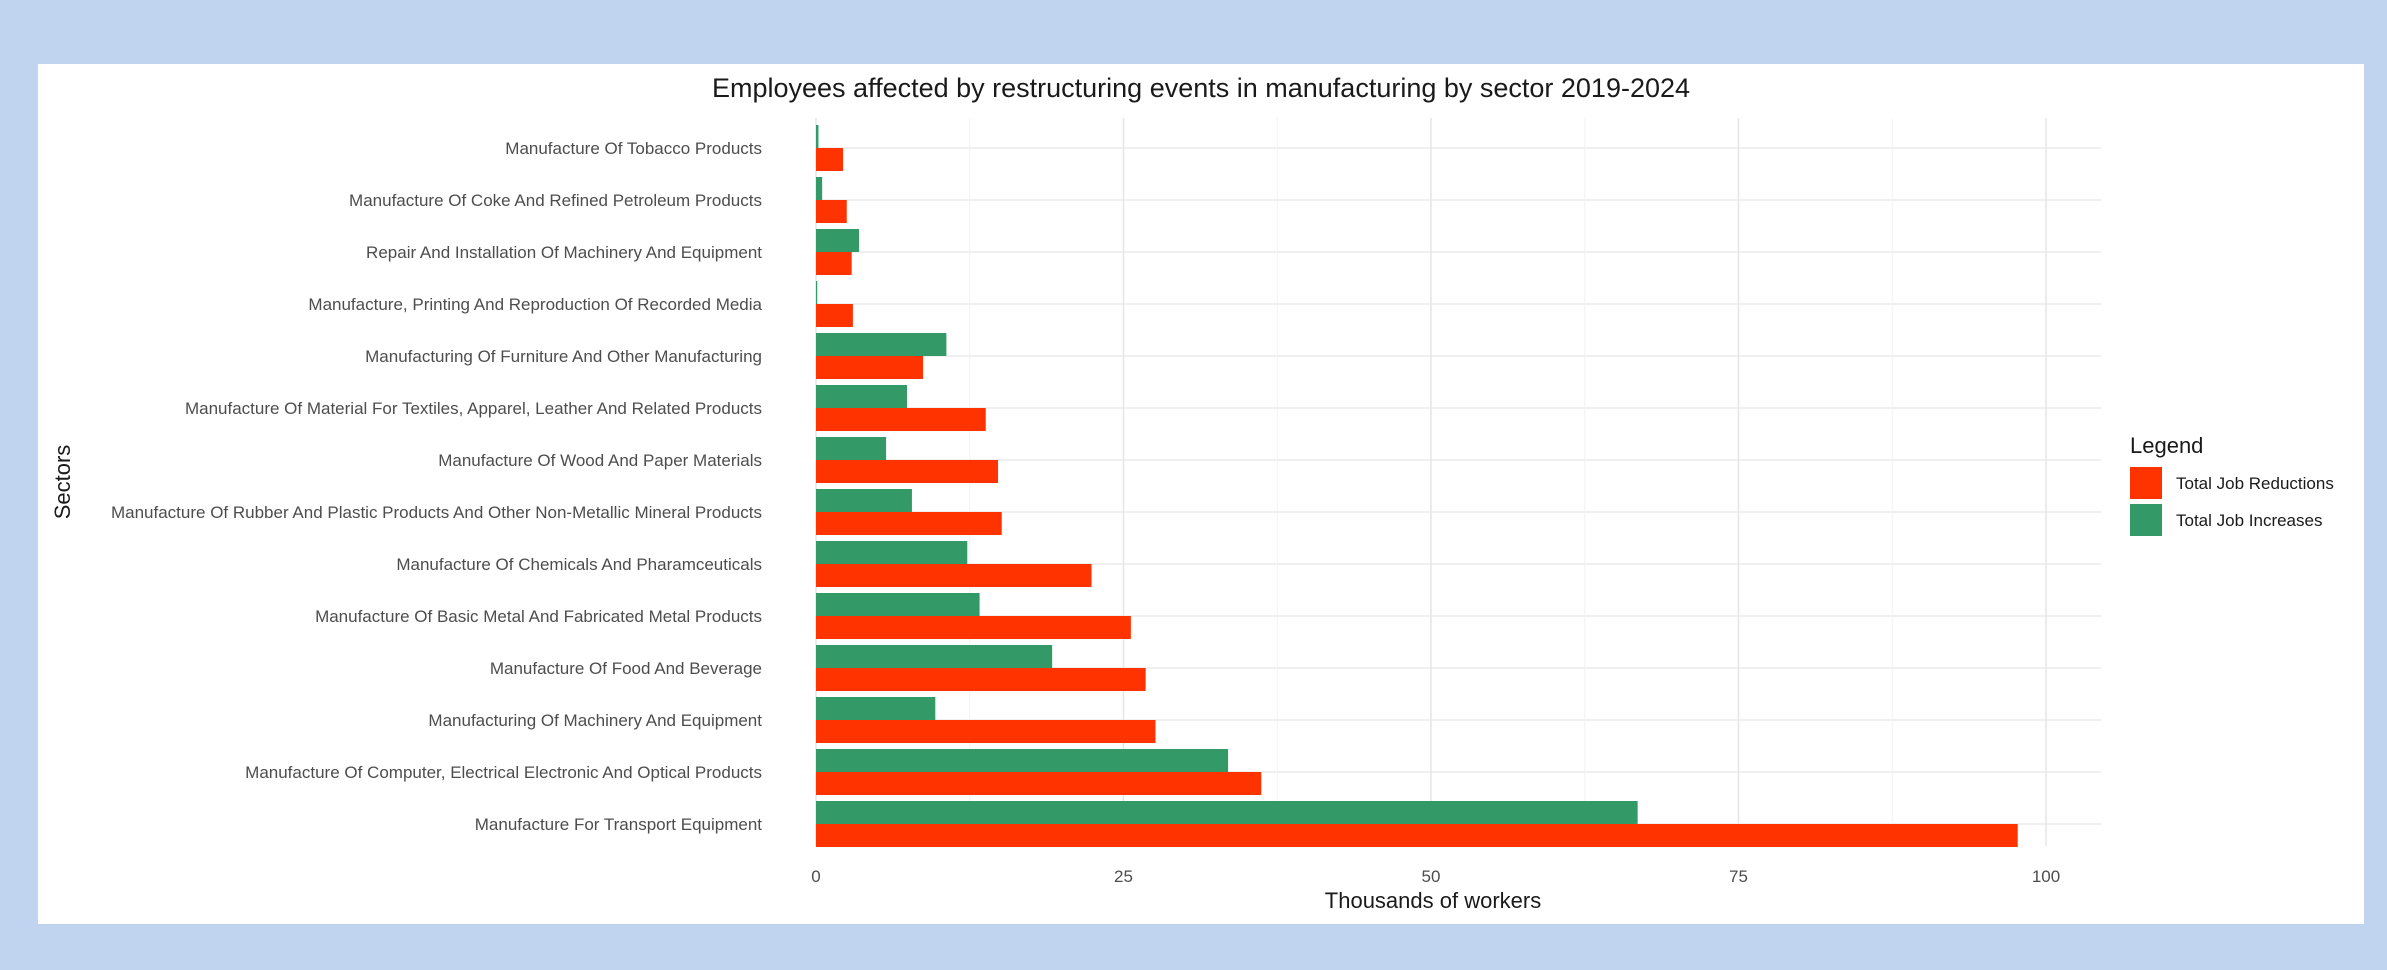  Describe the element at coordinates (815, 876) in the screenshot. I see `x-tick-label: 0` at that location.